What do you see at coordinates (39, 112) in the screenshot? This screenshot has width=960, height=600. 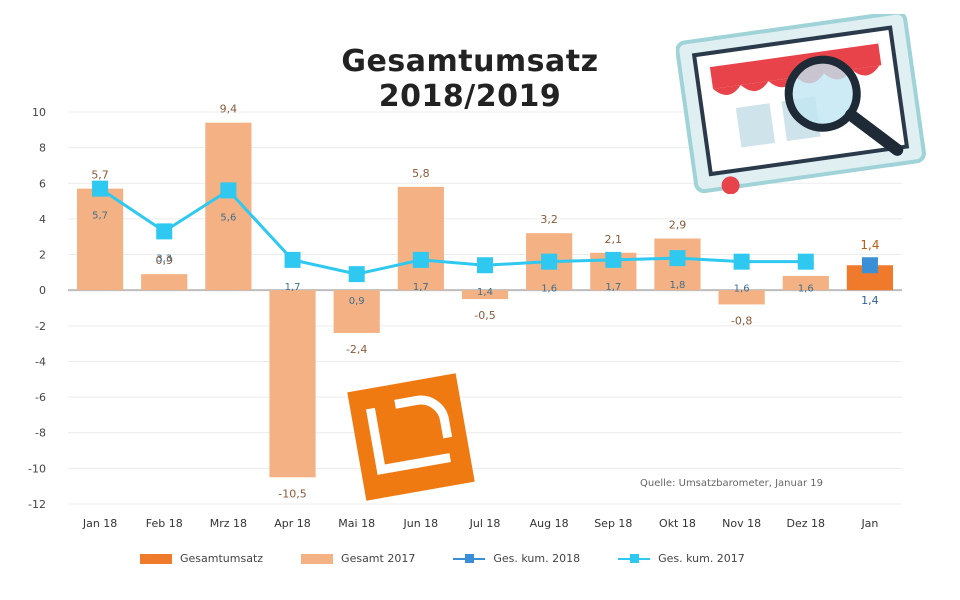 I see `y-tick-label: 10` at bounding box center [39, 112].